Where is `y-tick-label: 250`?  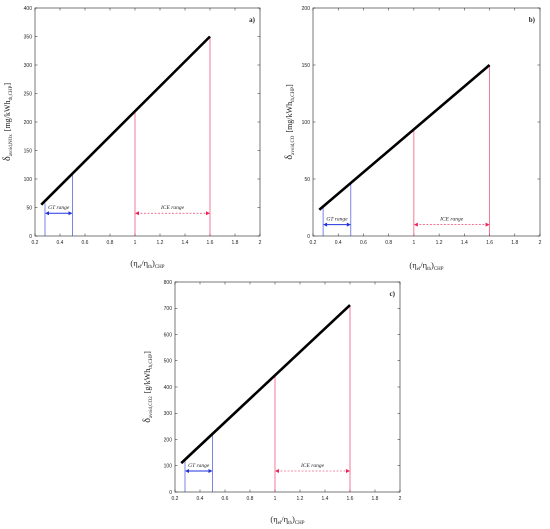
y-tick-label: 250 is located at coordinates (28, 94).